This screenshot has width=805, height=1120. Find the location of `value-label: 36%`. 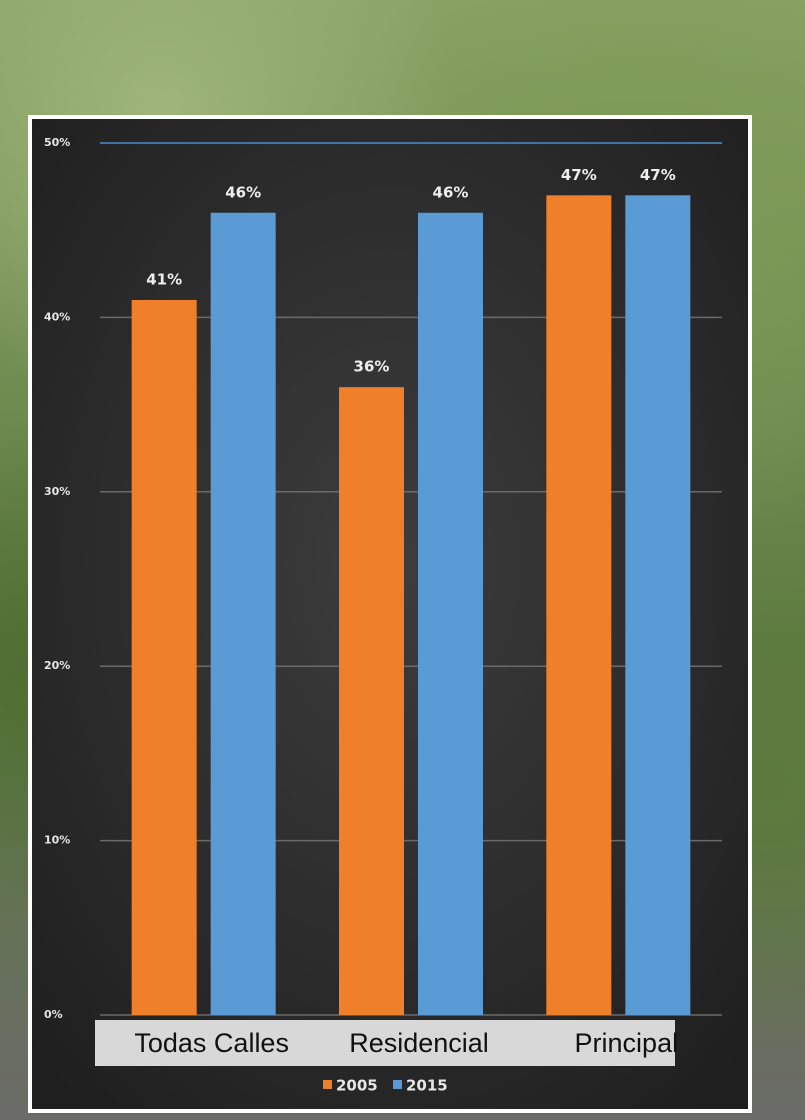

value-label: 36% is located at coordinates (372, 367).